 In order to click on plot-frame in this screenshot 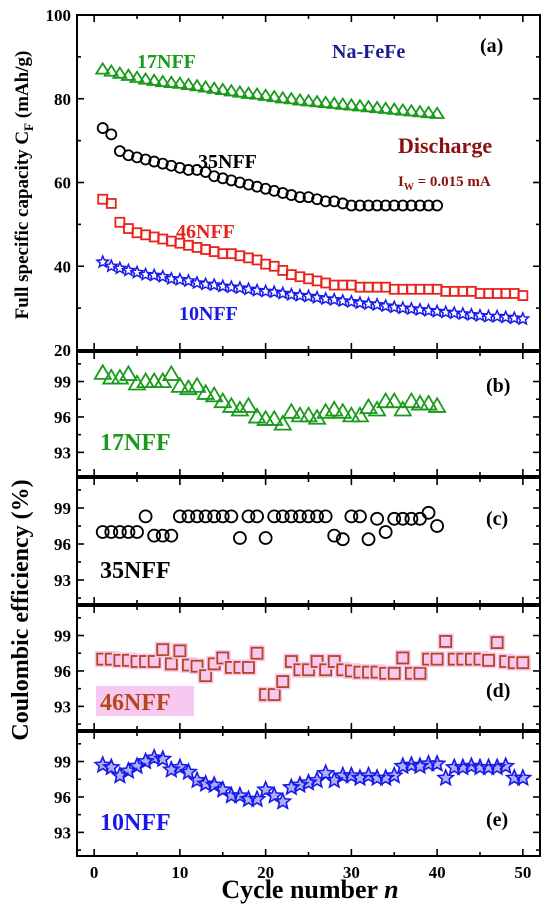, I will do `click(308, 414)`.